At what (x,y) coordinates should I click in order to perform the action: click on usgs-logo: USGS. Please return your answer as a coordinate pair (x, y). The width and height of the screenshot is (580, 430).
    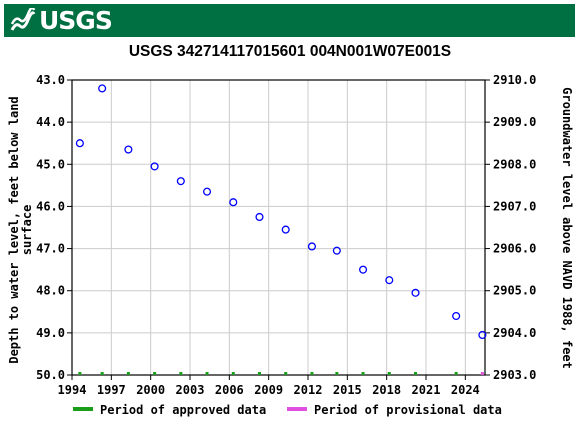
    Looking at the image, I should click on (61, 20).